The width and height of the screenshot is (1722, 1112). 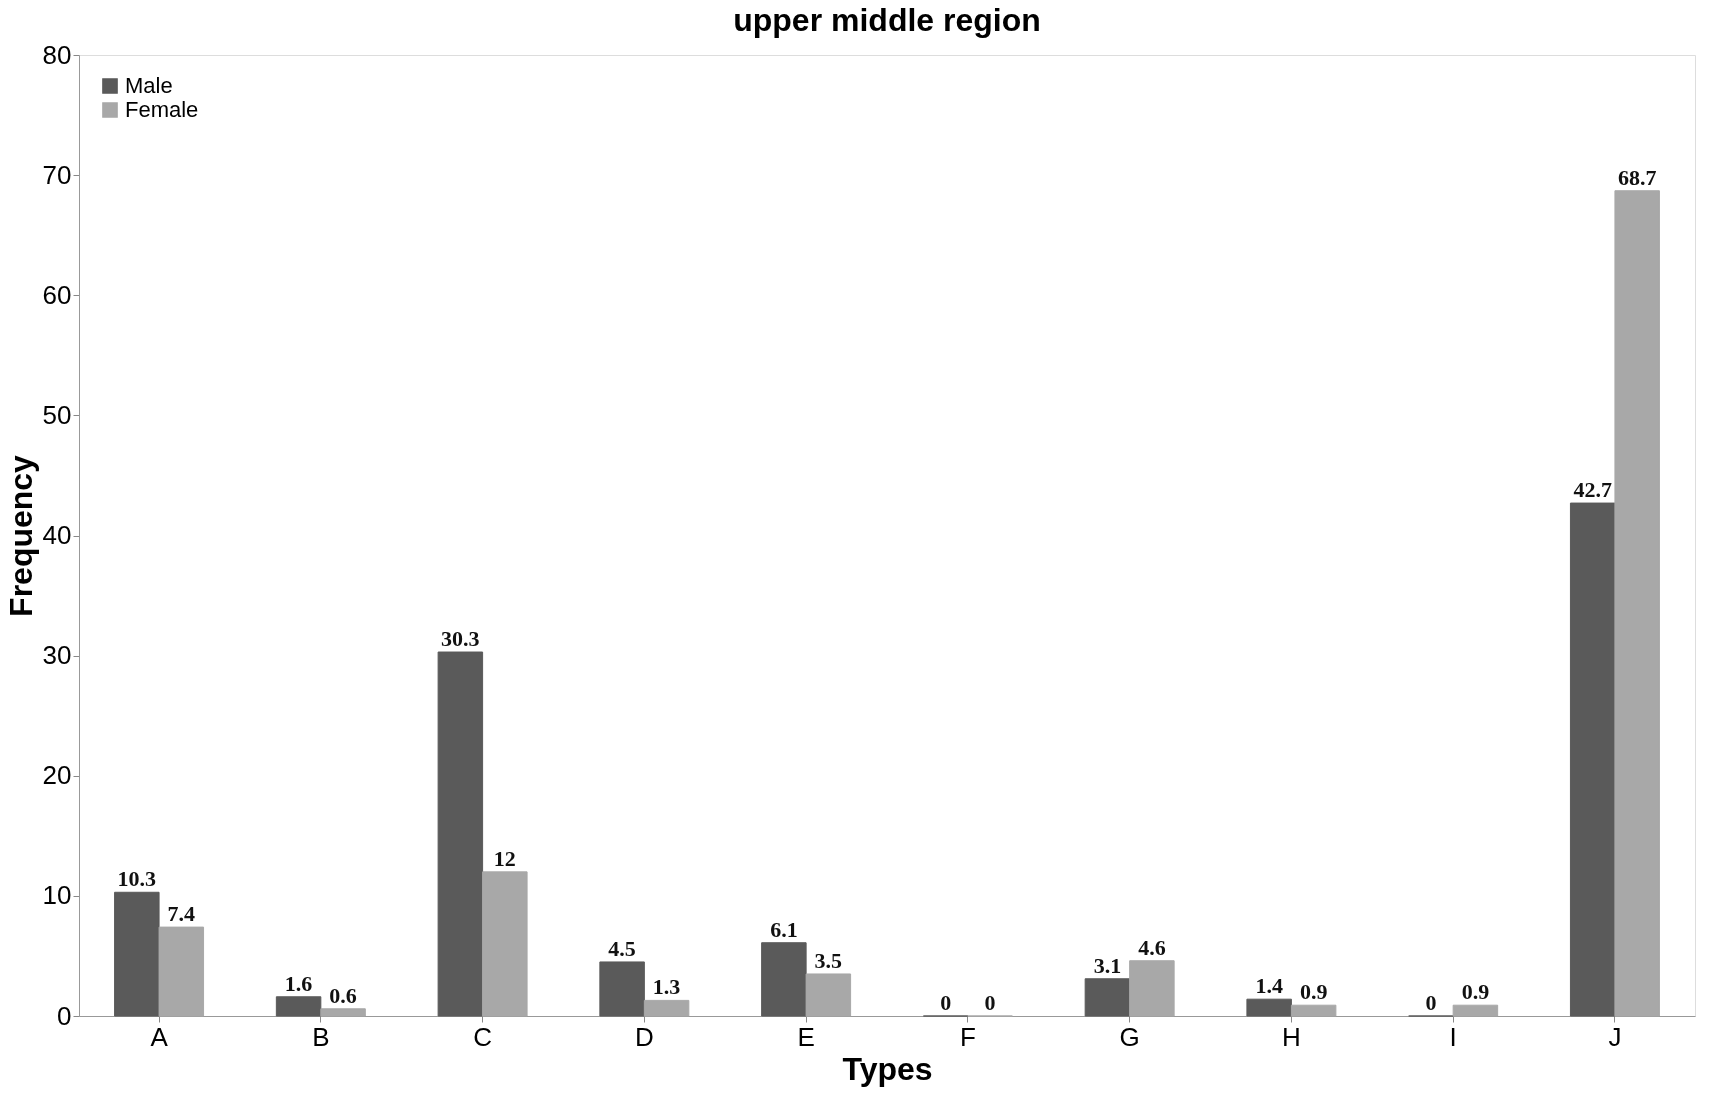 I want to click on y-tick-label: 40, so click(x=57, y=535).